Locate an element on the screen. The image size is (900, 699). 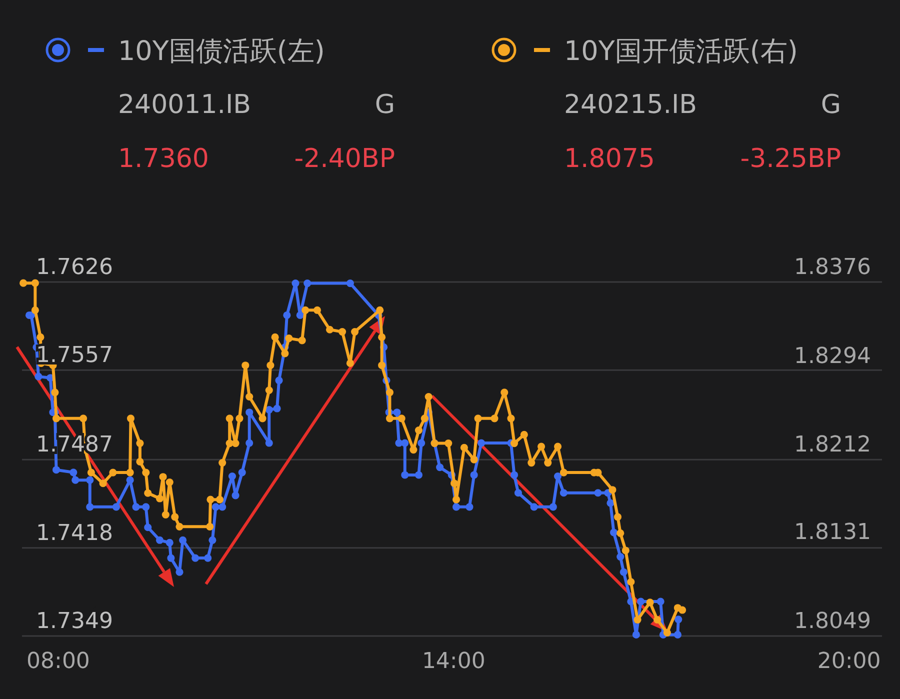
y2-tick-label: 1.8376 is located at coordinates (832, 267).